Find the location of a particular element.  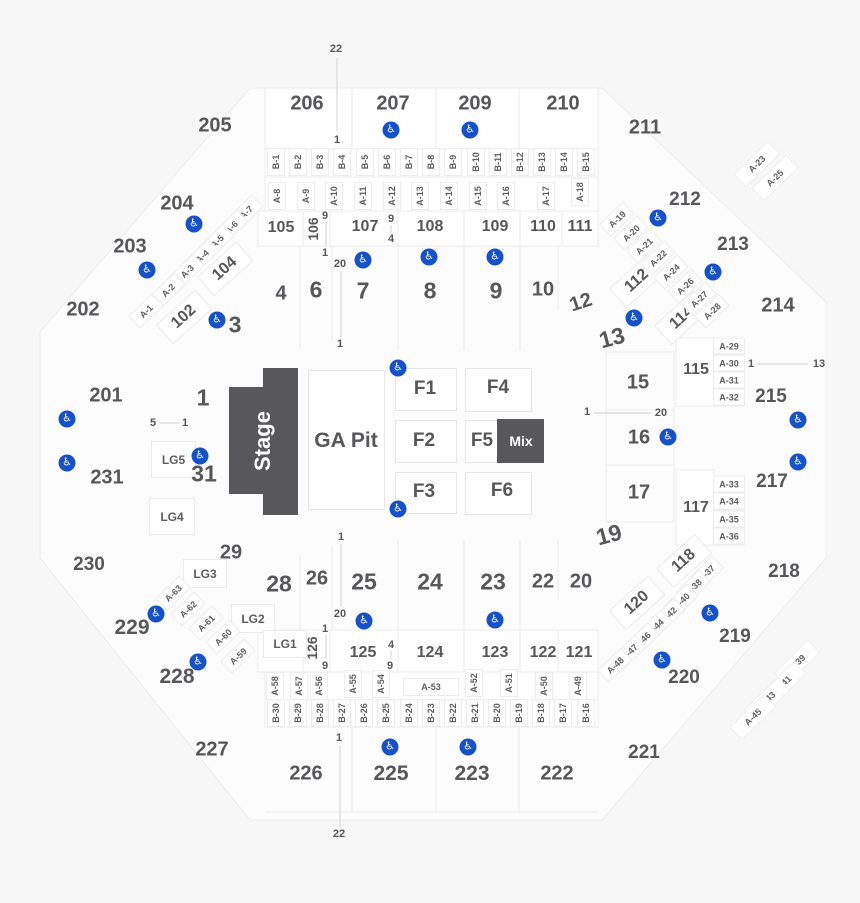

section-4-label: 4 is located at coordinates (281, 293).